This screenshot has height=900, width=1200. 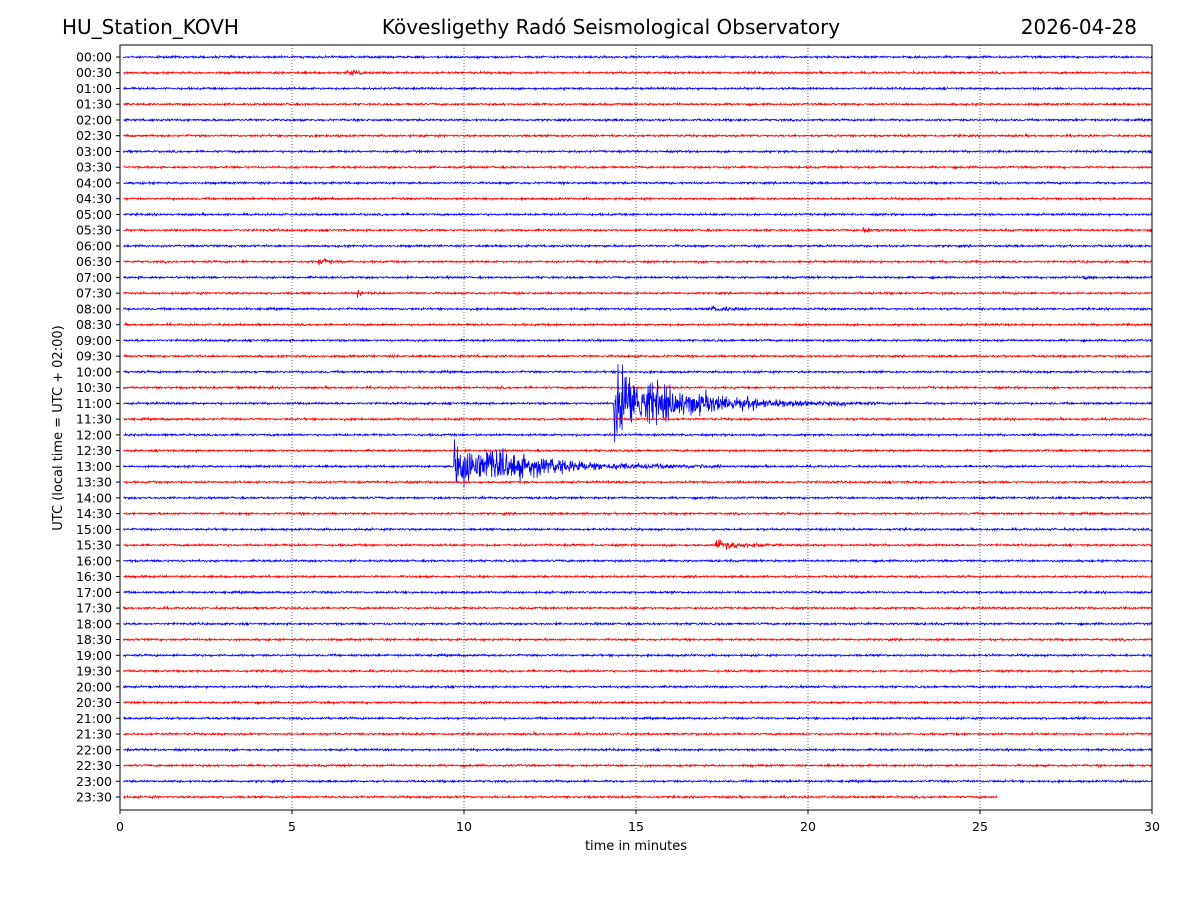 I want to click on y-tick-label: 21:30, so click(x=94, y=734).